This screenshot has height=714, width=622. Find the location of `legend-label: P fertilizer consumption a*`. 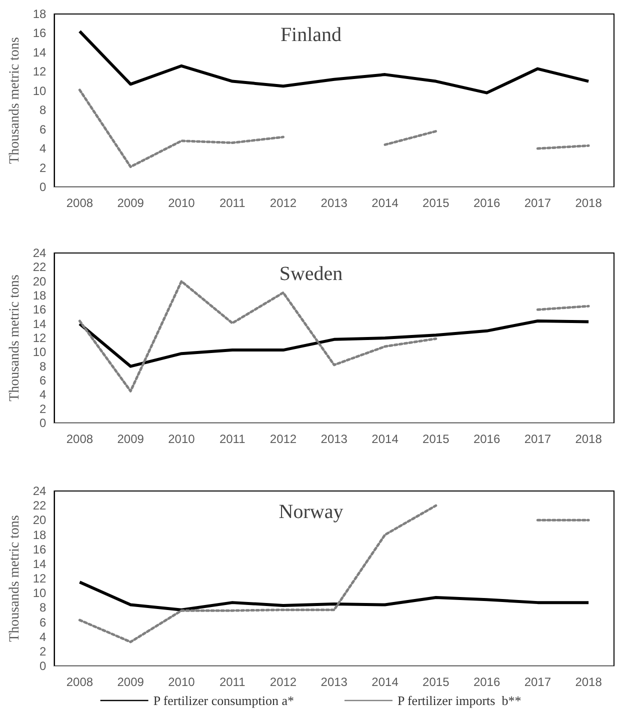

legend-label: P fertilizer consumption a* is located at coordinates (223, 700).